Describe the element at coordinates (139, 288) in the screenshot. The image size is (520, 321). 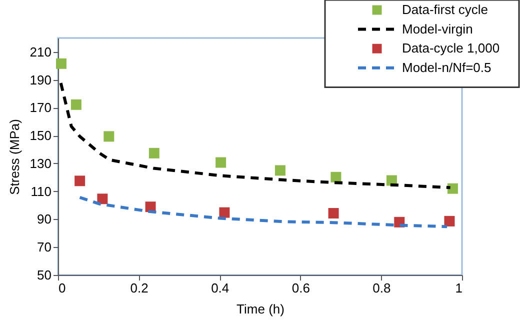
I see `x-tick-label: 0.2` at that location.